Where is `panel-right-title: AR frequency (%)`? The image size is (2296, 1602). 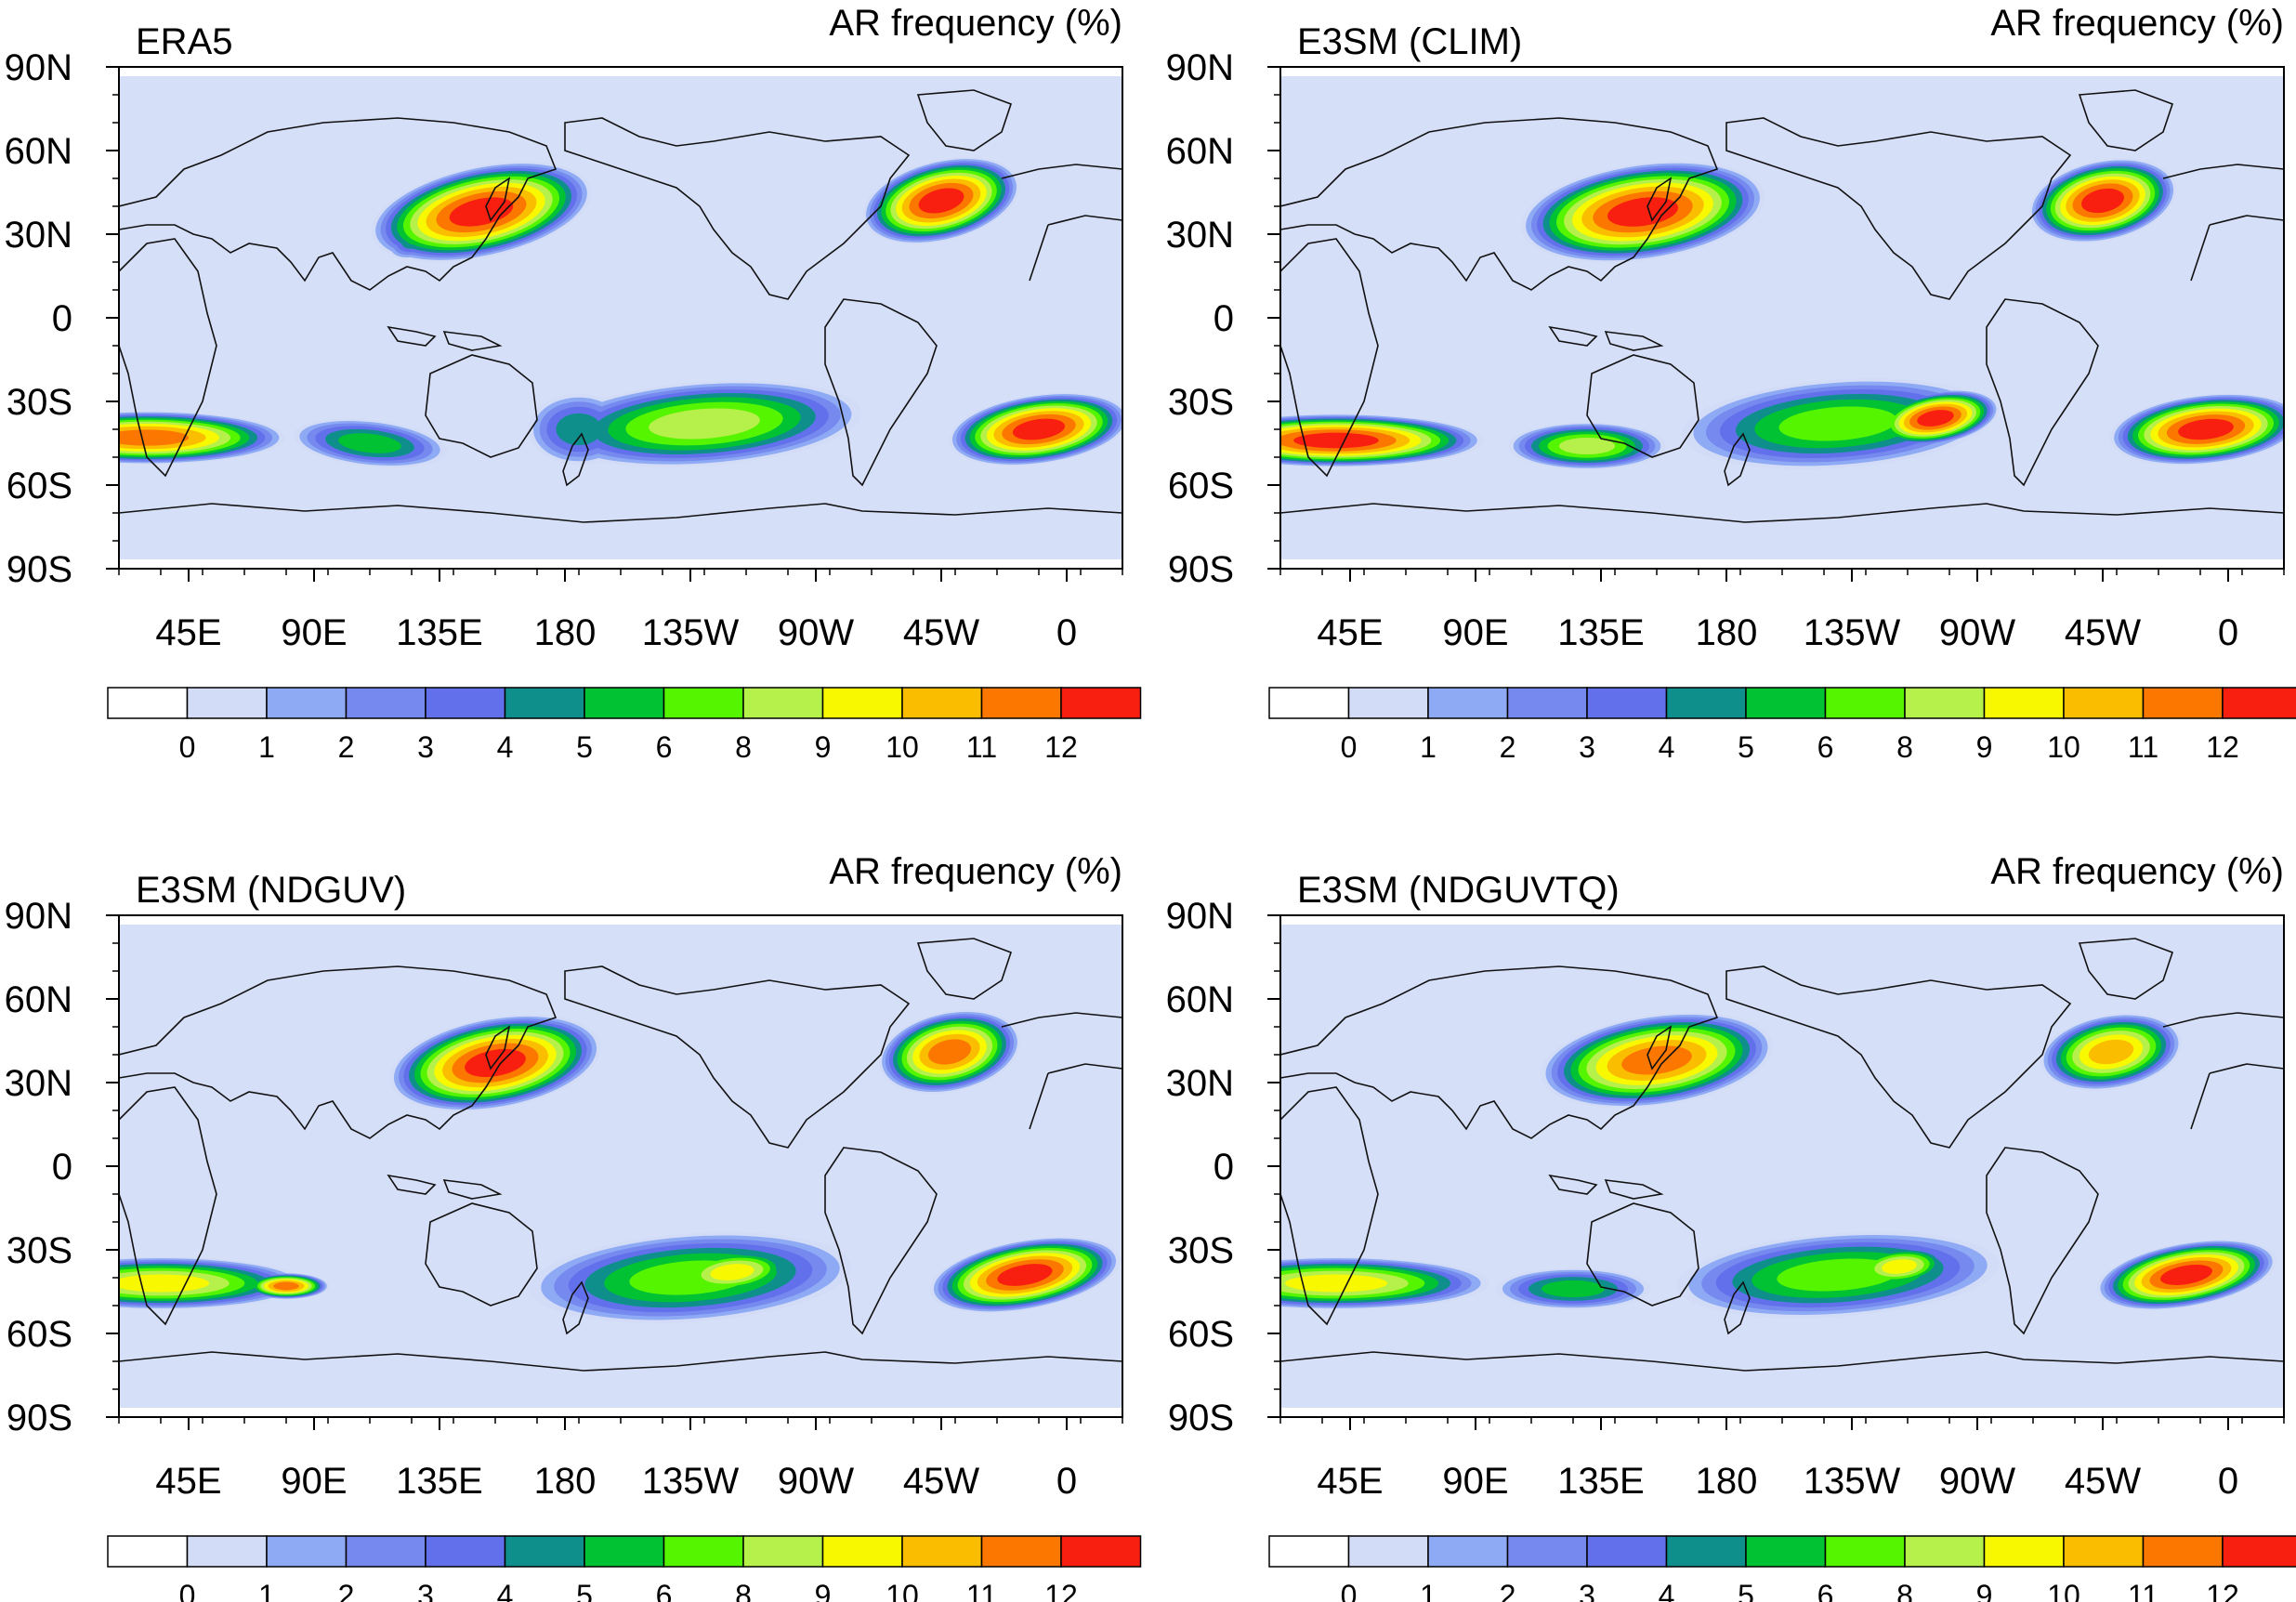 panel-right-title: AR frequency (%) is located at coordinates (975, 871).